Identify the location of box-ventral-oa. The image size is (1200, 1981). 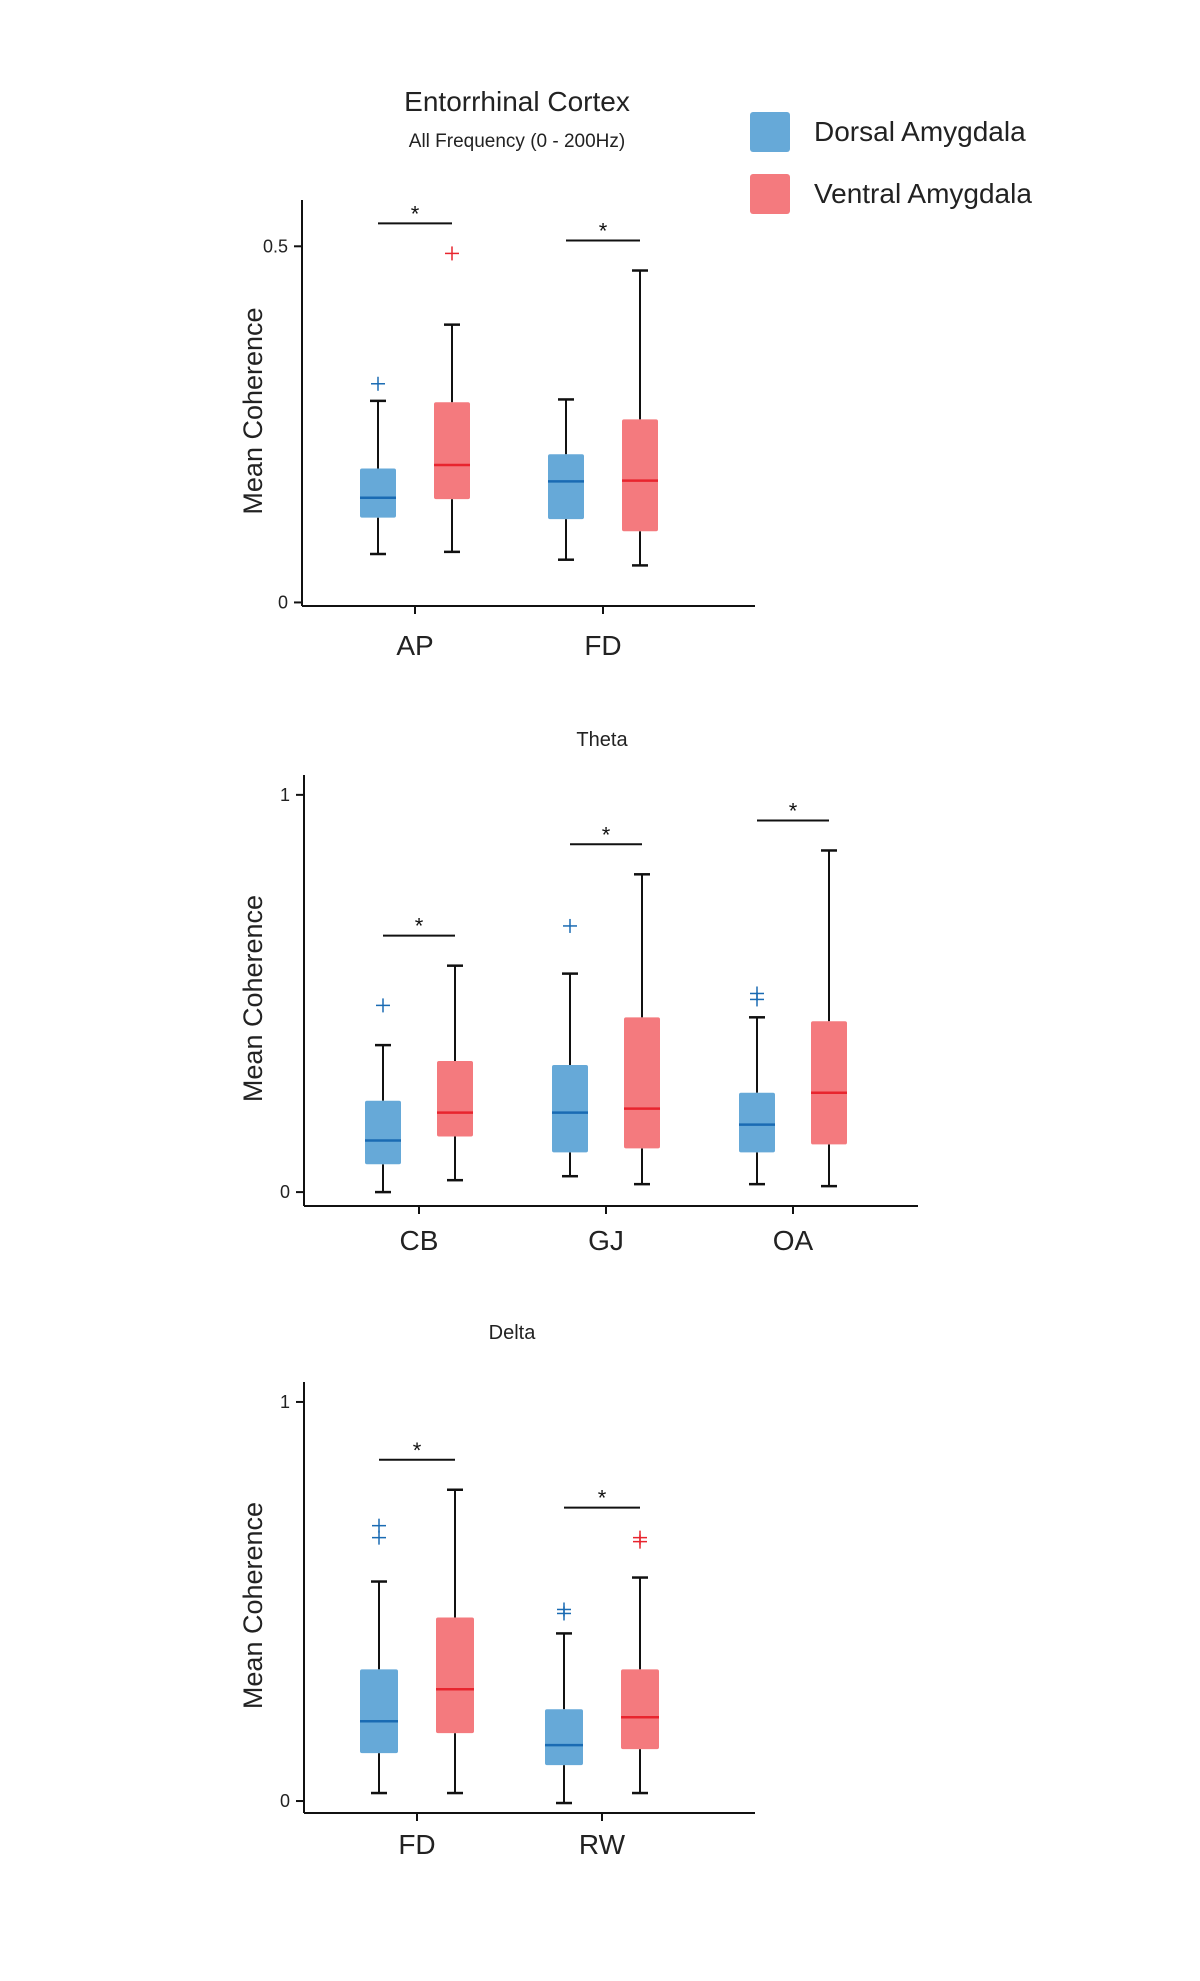
(829, 1018).